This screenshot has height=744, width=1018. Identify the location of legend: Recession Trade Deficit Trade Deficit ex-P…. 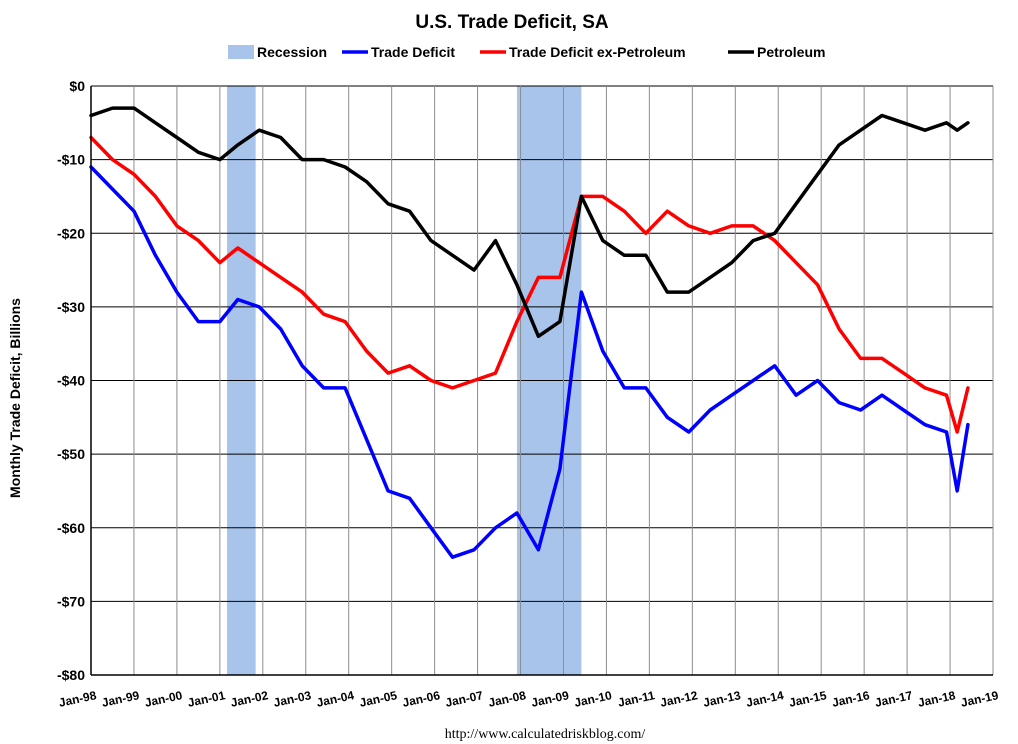
(526, 52).